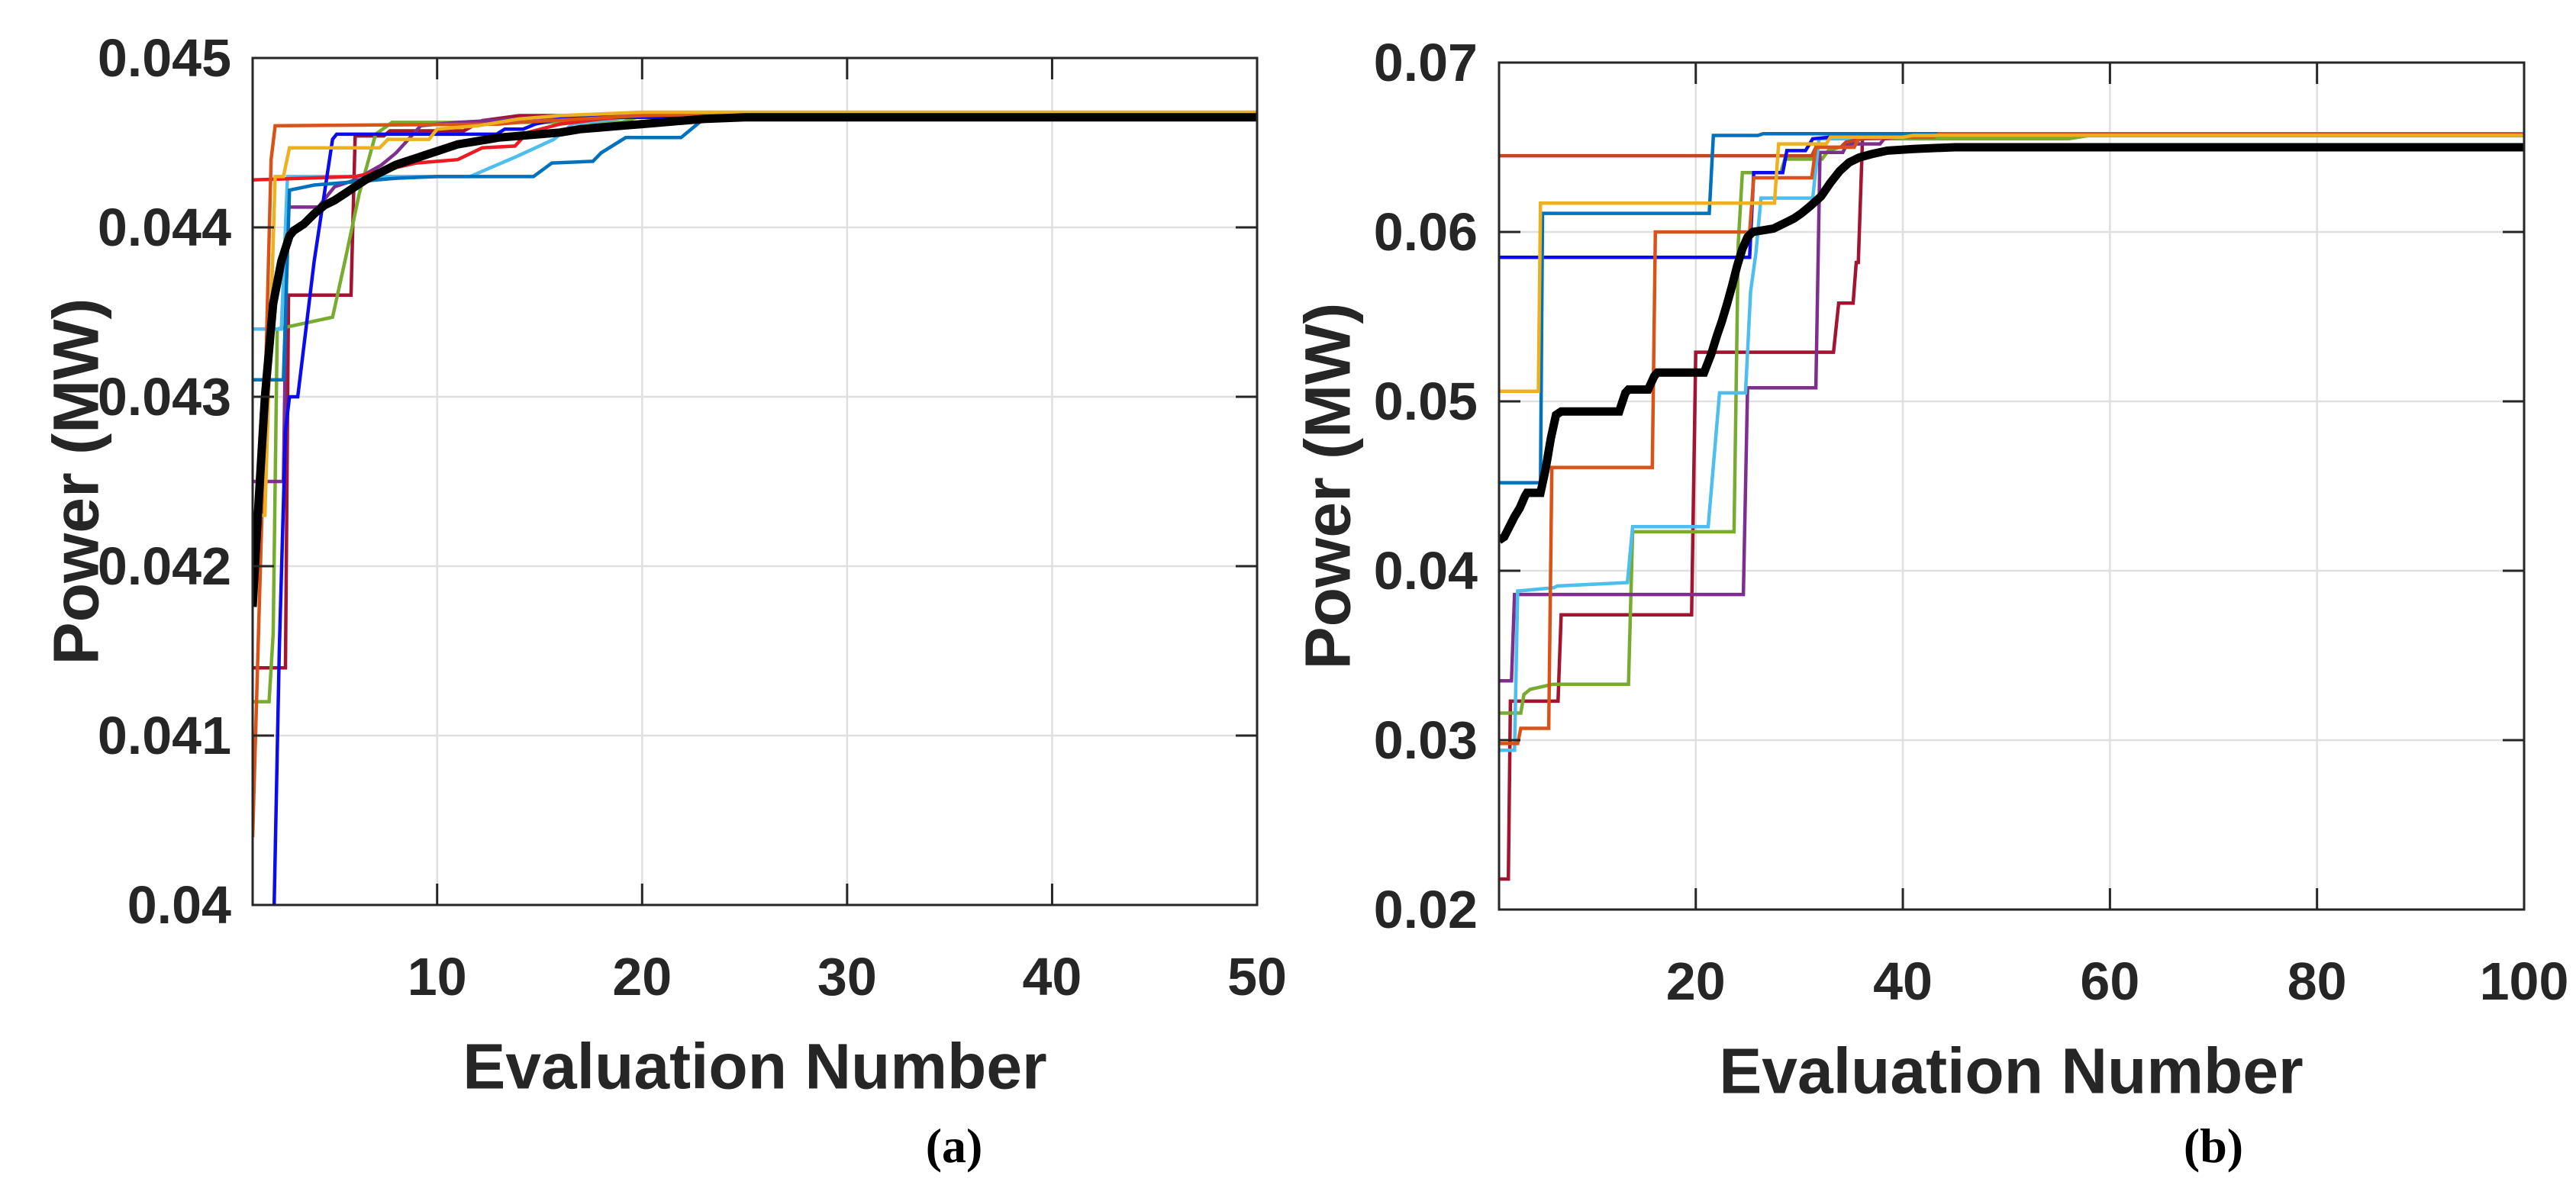  I want to click on series-mean-line, so click(2012, 343).